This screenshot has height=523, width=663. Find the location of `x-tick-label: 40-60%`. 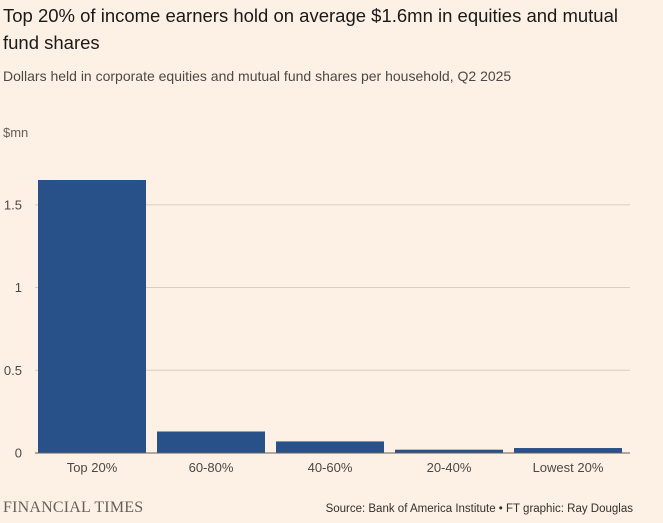

x-tick-label: 40-60% is located at coordinates (330, 467).